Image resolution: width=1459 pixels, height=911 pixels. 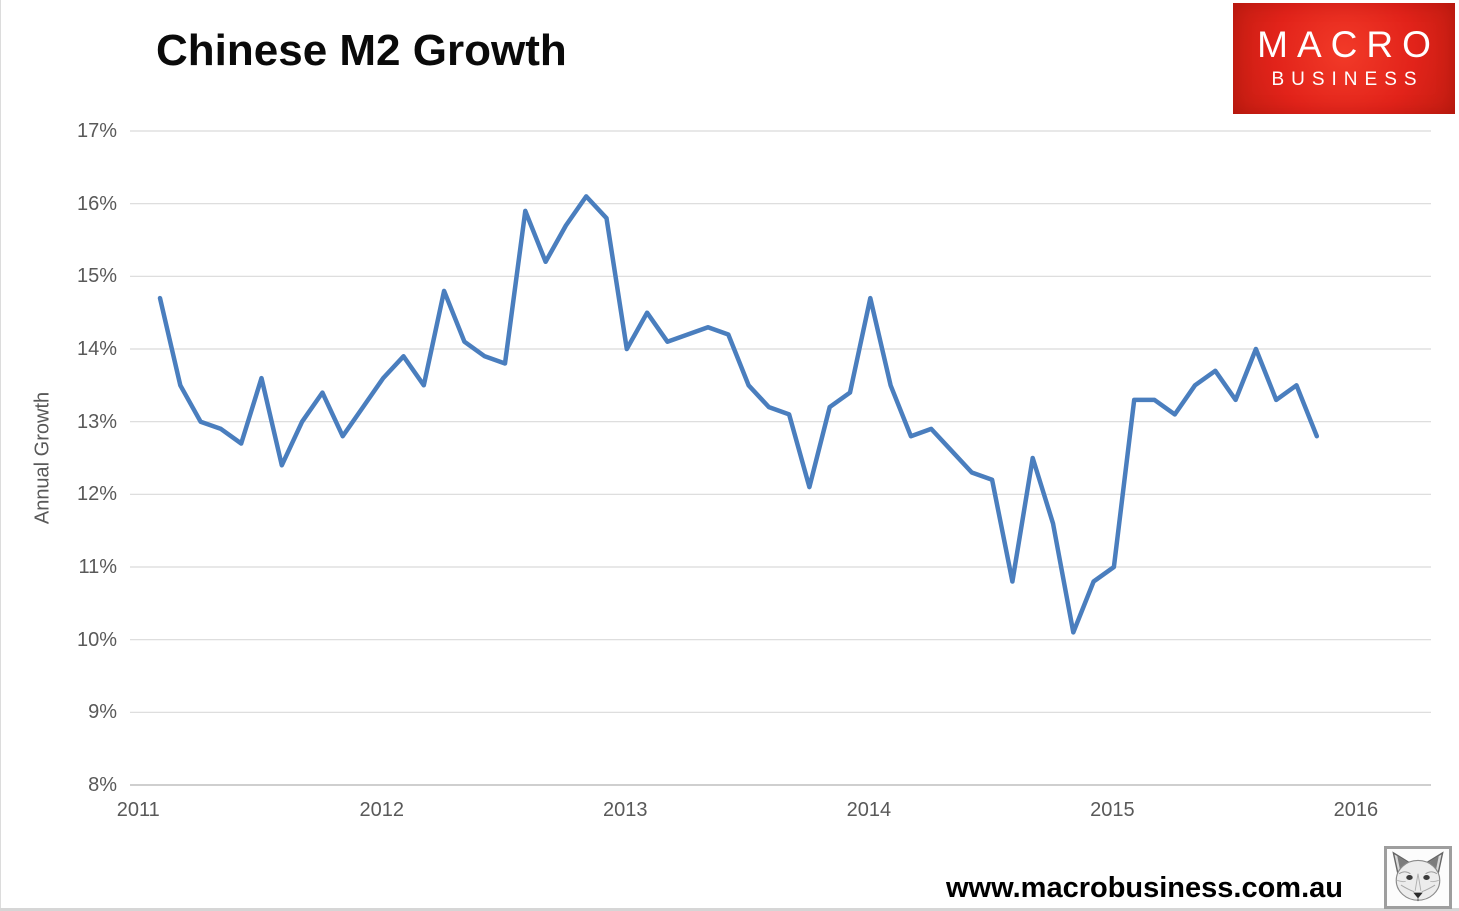 What do you see at coordinates (1144, 888) in the screenshot?
I see `footer-url: www.macrobusiness.com.au` at bounding box center [1144, 888].